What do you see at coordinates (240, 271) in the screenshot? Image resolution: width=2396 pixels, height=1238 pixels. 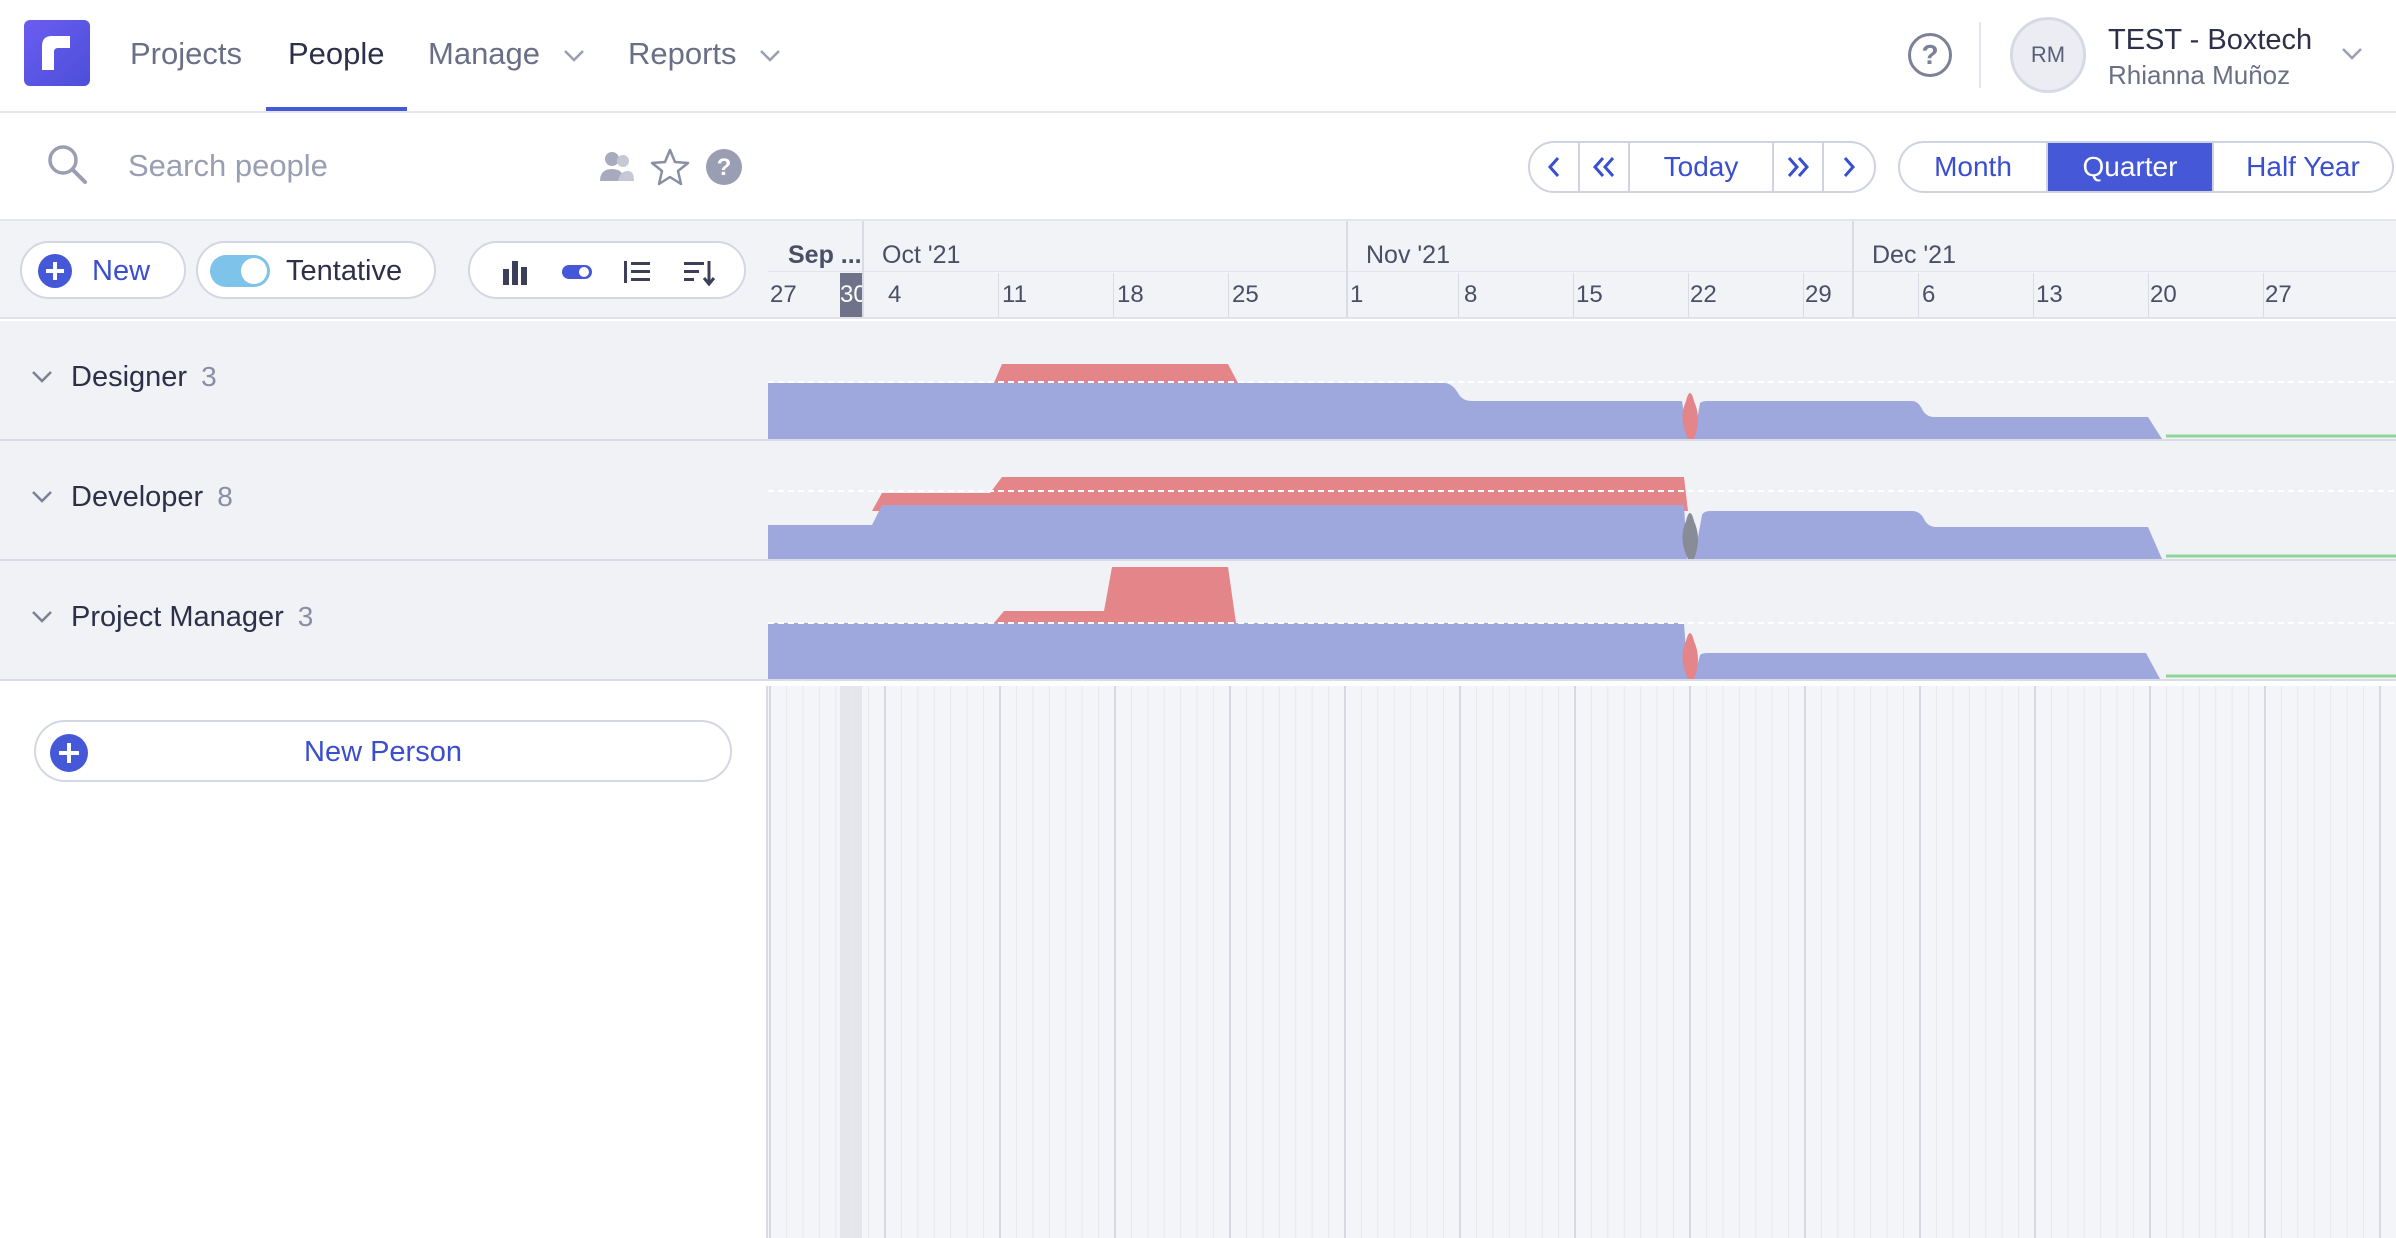 I see `toggle-switch-icon` at bounding box center [240, 271].